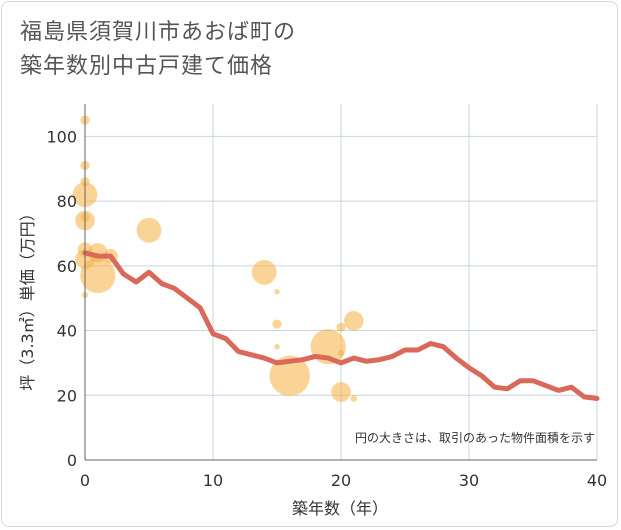 The width and height of the screenshot is (621, 530). Describe the element at coordinates (340, 508) in the screenshot. I see `x-axis-label: 築年数（年）` at that location.